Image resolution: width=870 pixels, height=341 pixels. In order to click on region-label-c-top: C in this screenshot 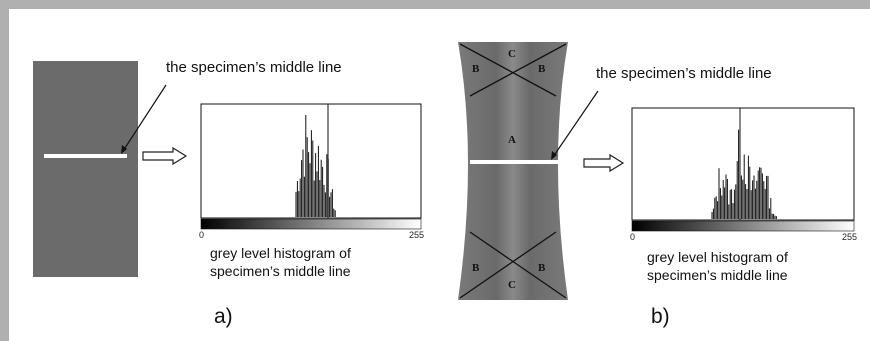, I will do `click(512, 54)`.